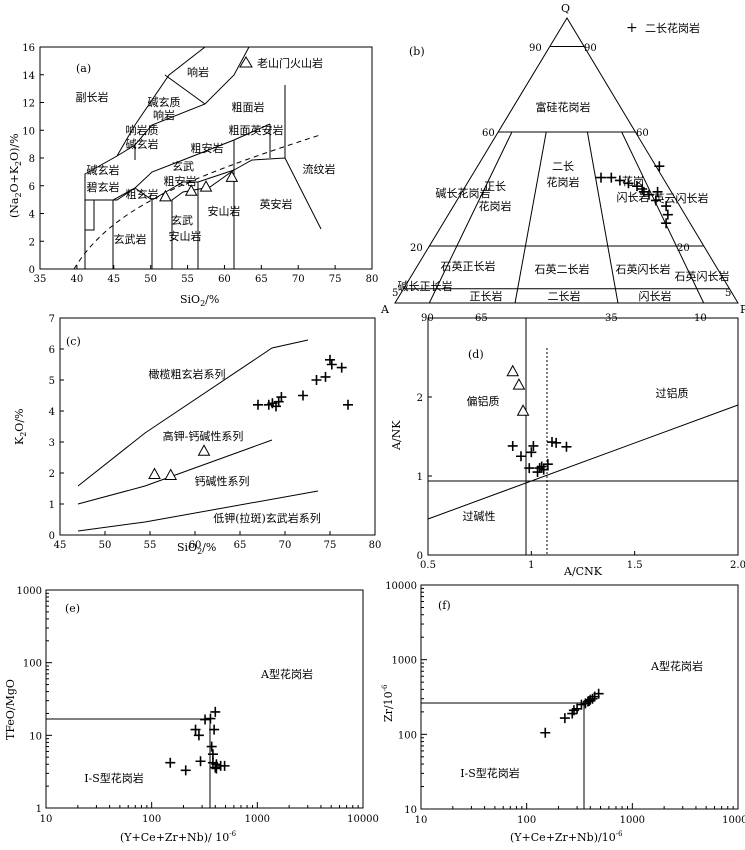 Image resolution: width=745 pixels, height=850 pixels. Describe the element at coordinates (583, 571) in the screenshot. I see `panel-d-x-axis-label: A/CNK` at that location.